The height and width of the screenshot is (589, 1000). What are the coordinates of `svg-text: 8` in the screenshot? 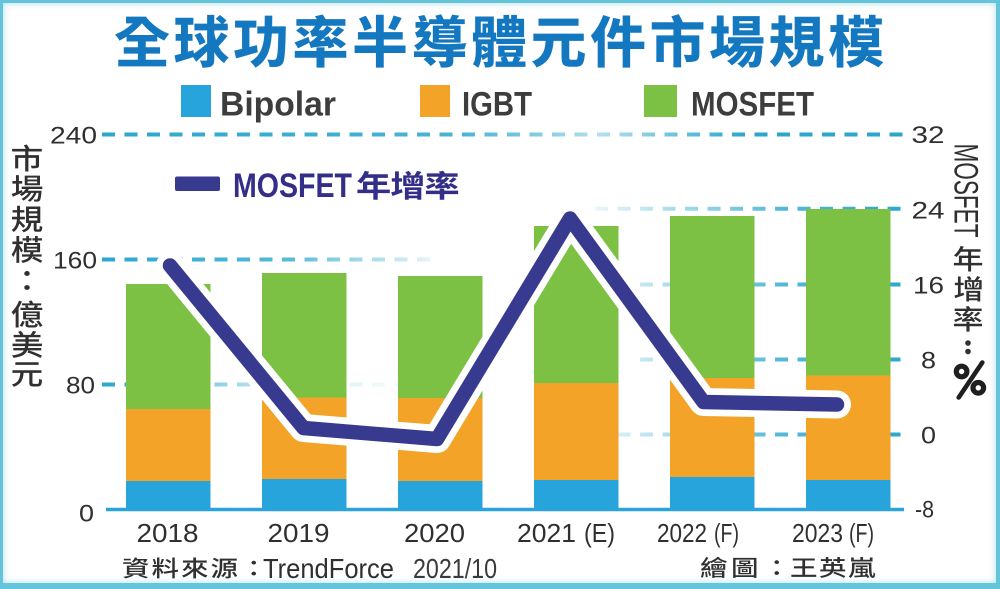 It's located at (928, 360).